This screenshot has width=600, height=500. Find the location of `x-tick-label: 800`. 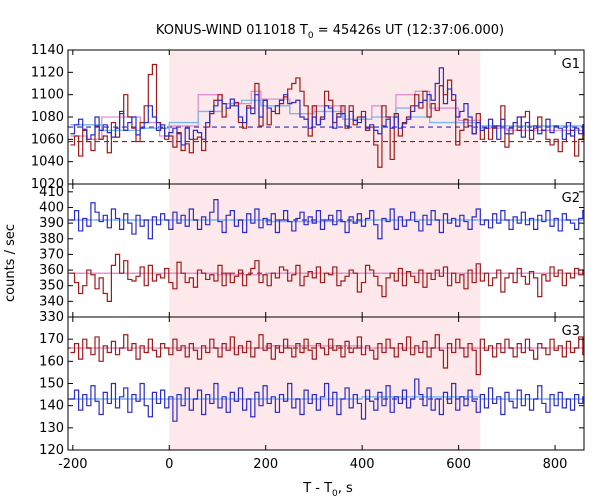

x-tick-label: 800 is located at coordinates (555, 464).